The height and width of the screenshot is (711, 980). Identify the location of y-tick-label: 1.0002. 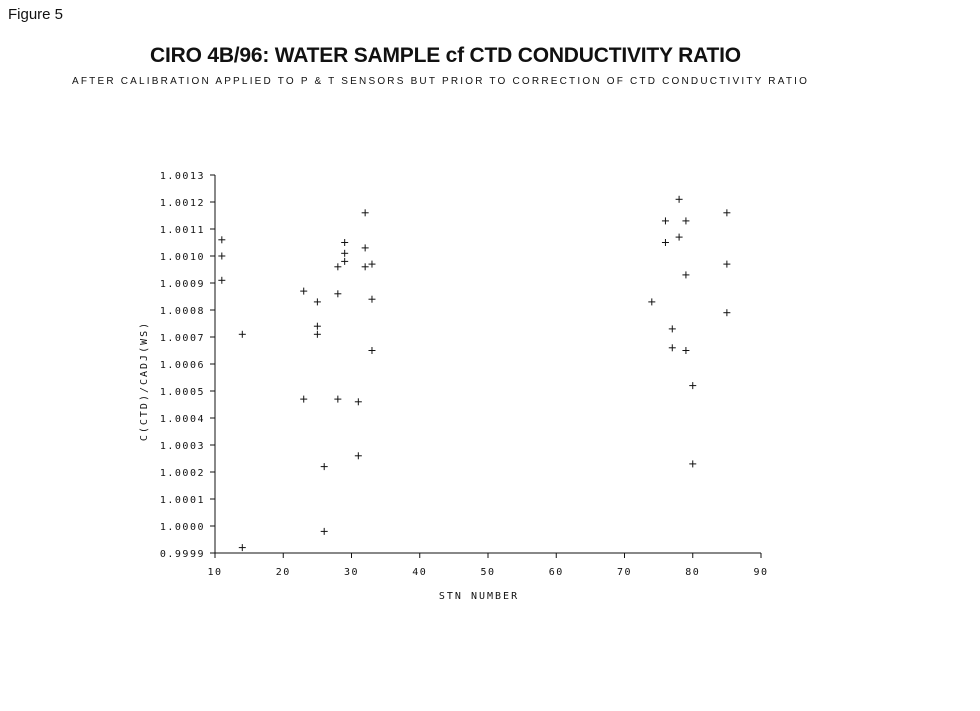
(182, 473).